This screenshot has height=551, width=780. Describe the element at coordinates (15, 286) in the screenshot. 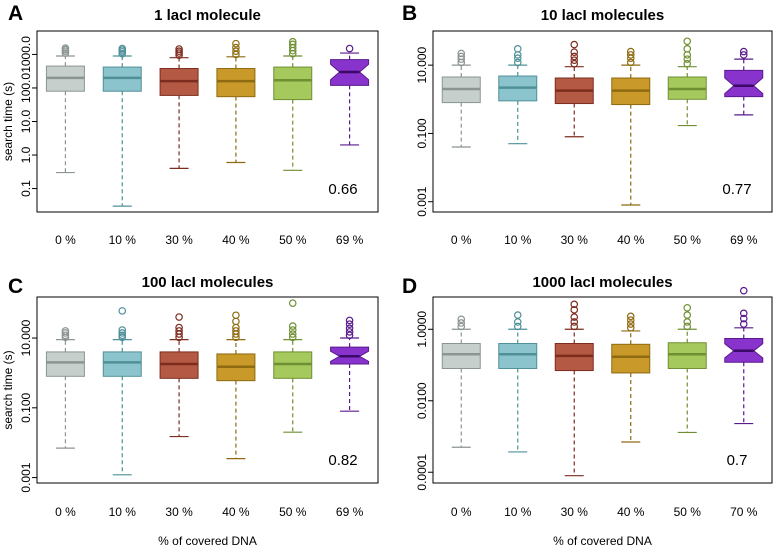

I see `panel-letter: C` at that location.